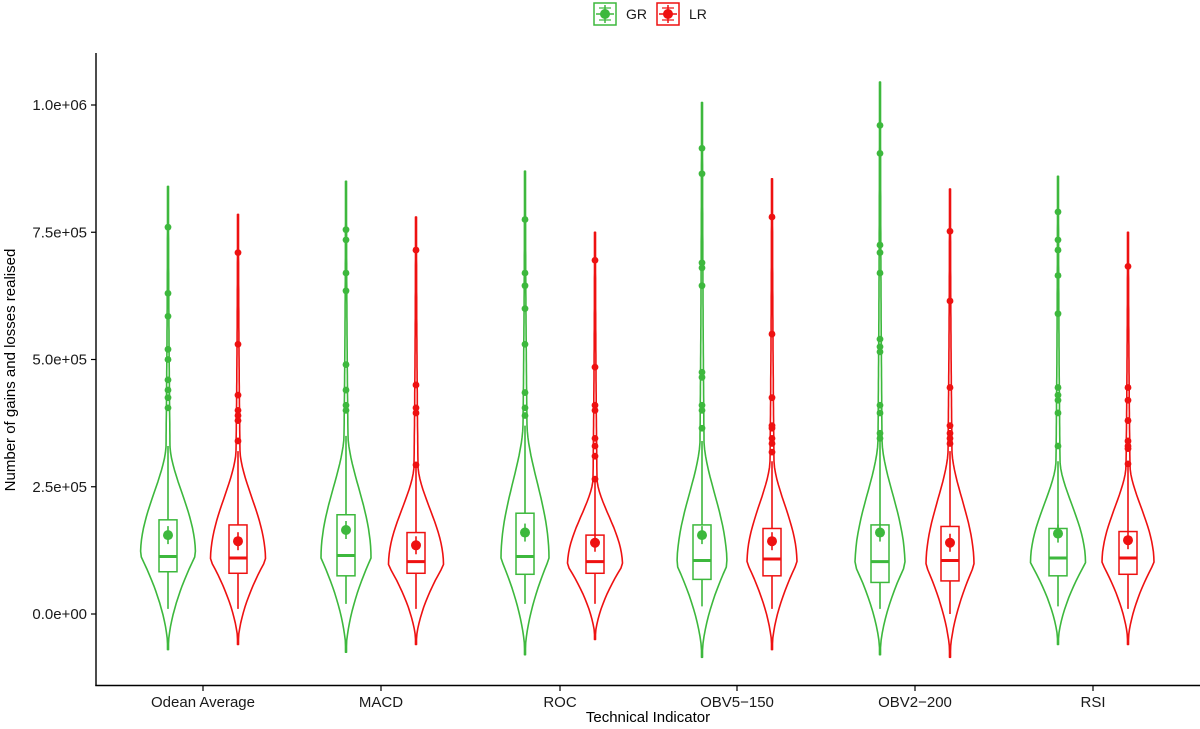 This screenshot has width=1200, height=729. What do you see at coordinates (59, 232) in the screenshot?
I see `y-tick-label: 7.5e+05` at bounding box center [59, 232].